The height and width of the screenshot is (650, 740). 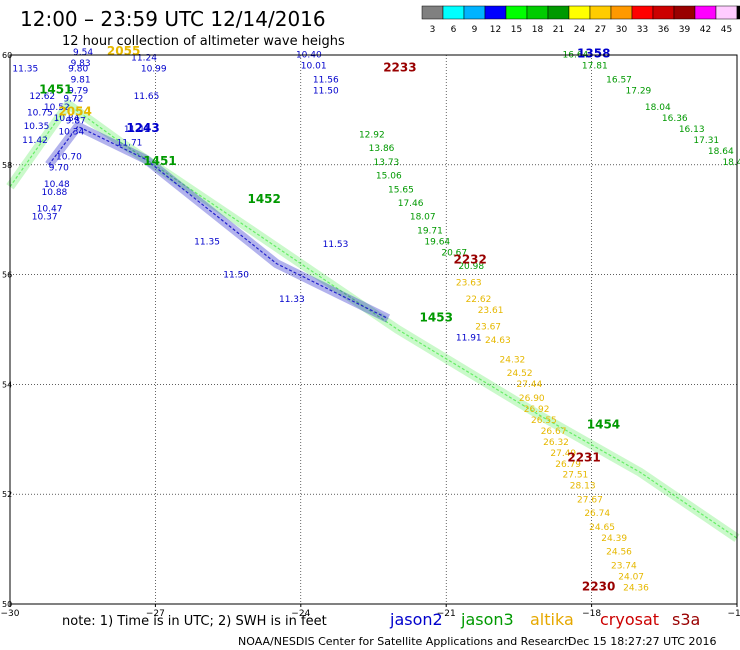 I want to click on jason2-point: 10.84, so click(x=67, y=119).